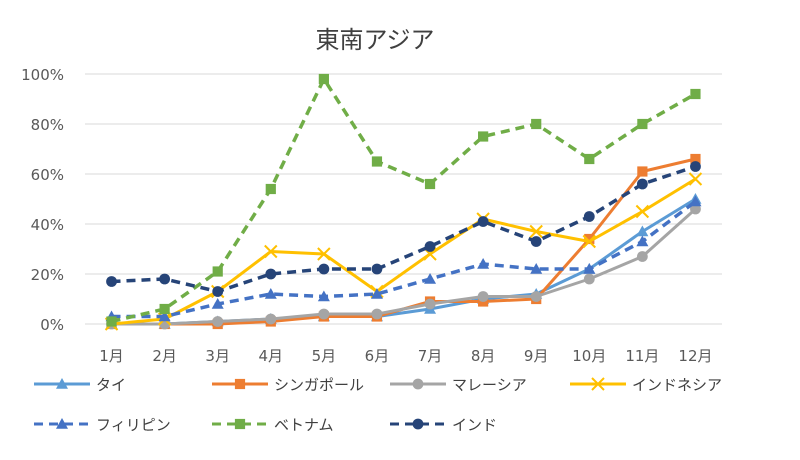 The width and height of the screenshot is (800, 460). Describe the element at coordinates (217, 356) in the screenshot. I see `x-tick-label: 3月` at that location.